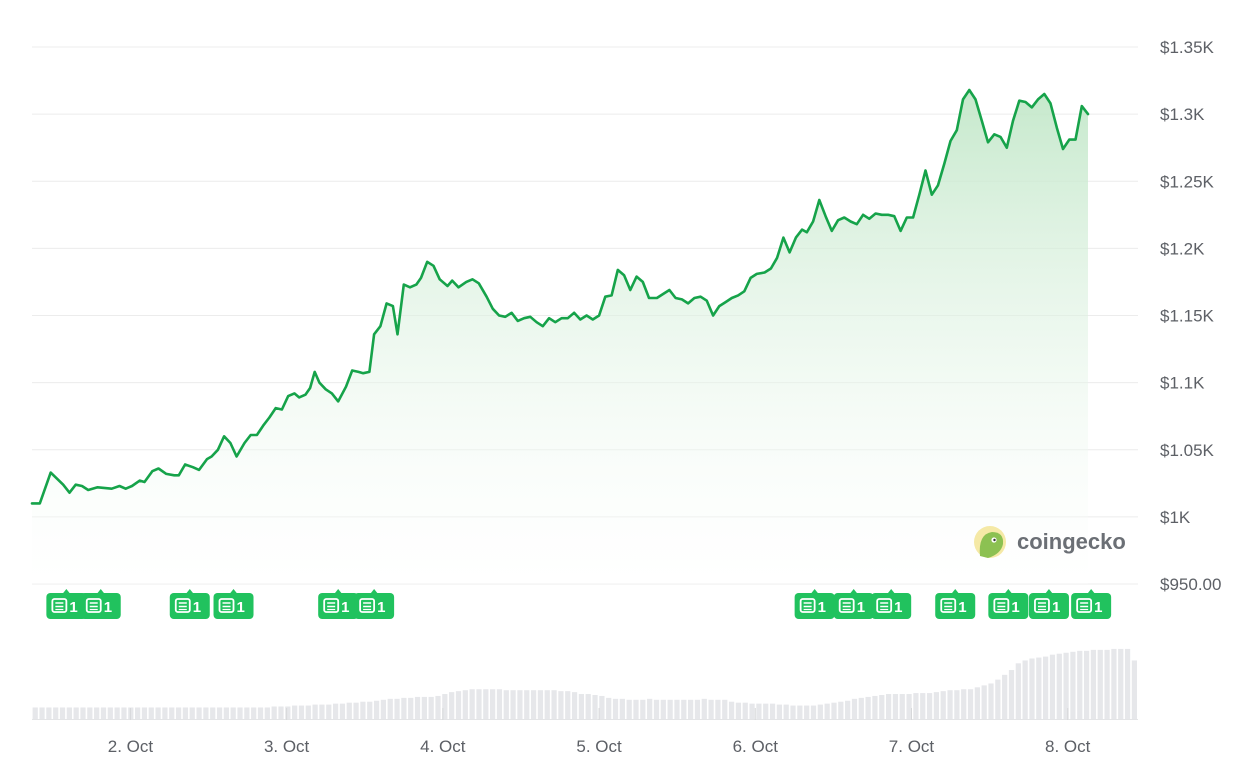 The image size is (1252, 780). Describe the element at coordinates (1187, 450) in the screenshot. I see `y-tick-label: $1.05K` at that location.